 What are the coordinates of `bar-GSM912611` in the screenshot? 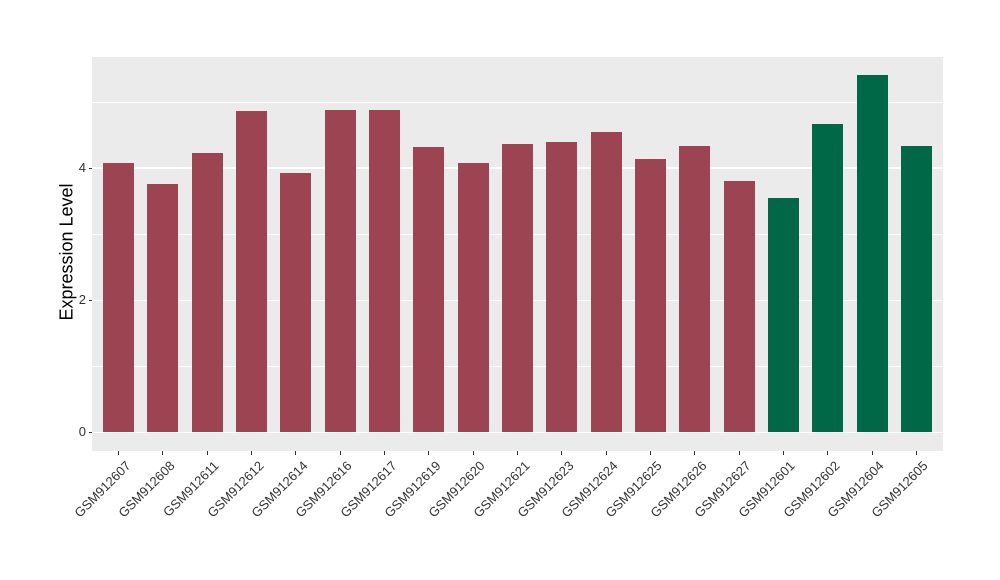 It's located at (207, 292).